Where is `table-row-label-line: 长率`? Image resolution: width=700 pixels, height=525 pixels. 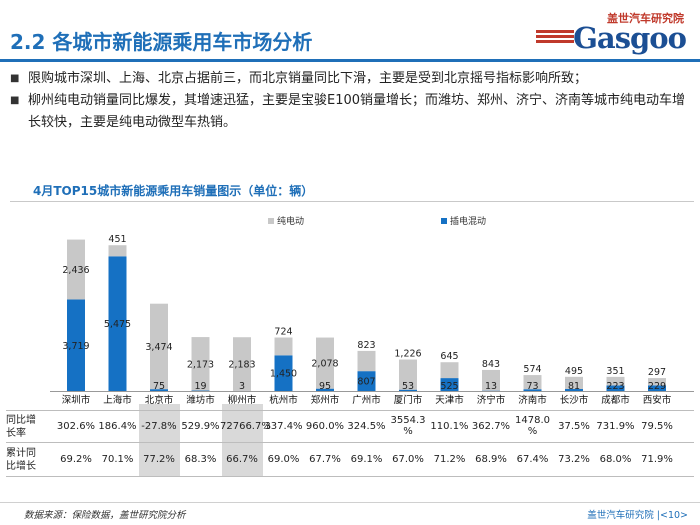 table-row-label-line: 长率 is located at coordinates (16, 433).